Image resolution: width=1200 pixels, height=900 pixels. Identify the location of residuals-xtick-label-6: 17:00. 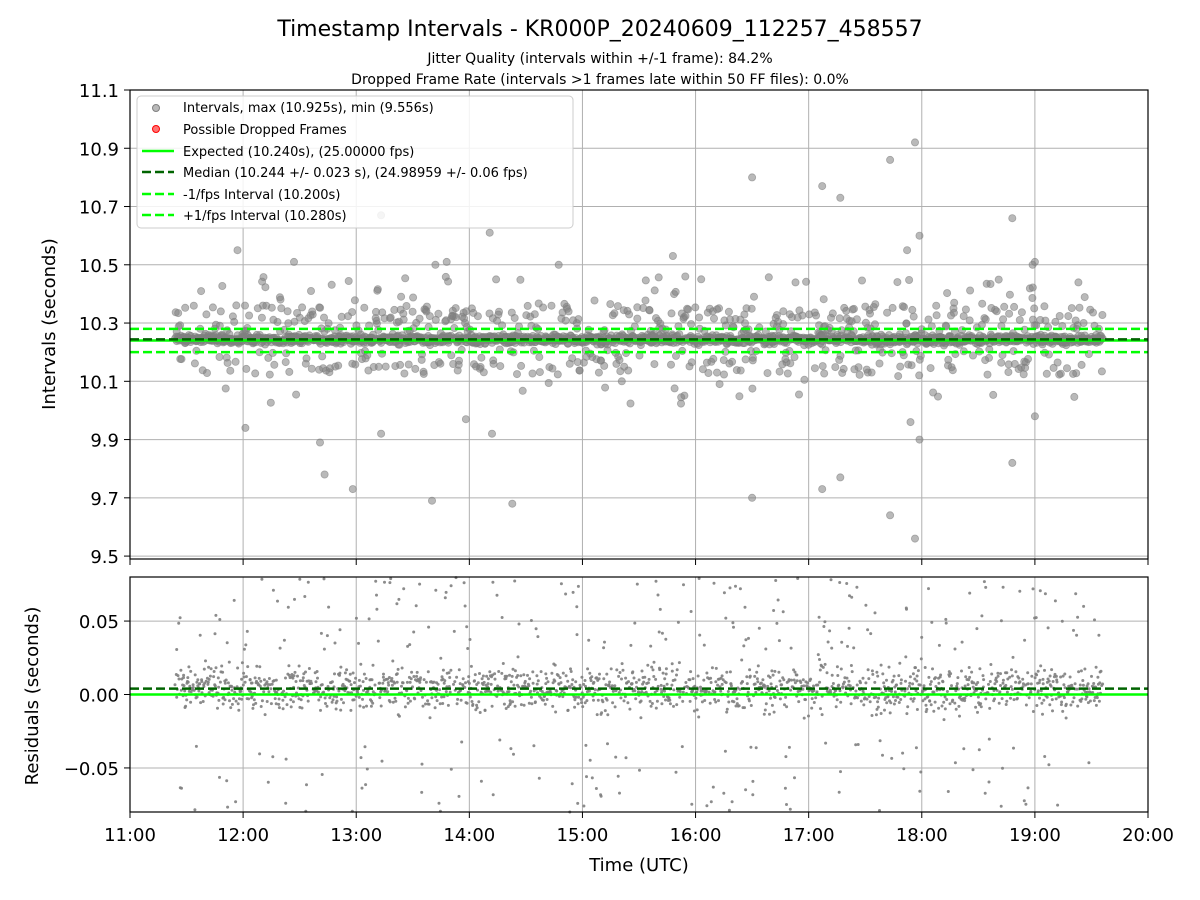
(809, 835).